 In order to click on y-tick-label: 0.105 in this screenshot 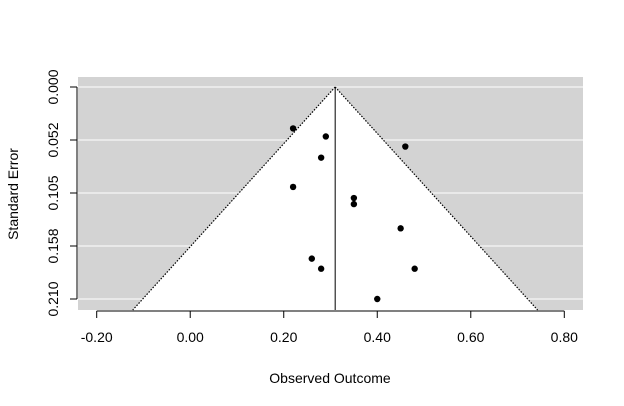, I will do `click(53, 192)`.